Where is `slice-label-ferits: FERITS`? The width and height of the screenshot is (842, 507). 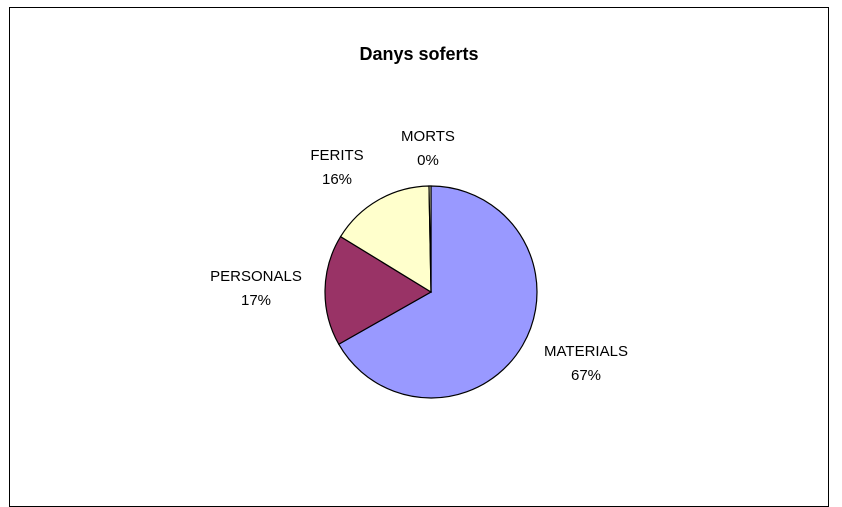 slice-label-ferits: FERITS is located at coordinates (336, 155).